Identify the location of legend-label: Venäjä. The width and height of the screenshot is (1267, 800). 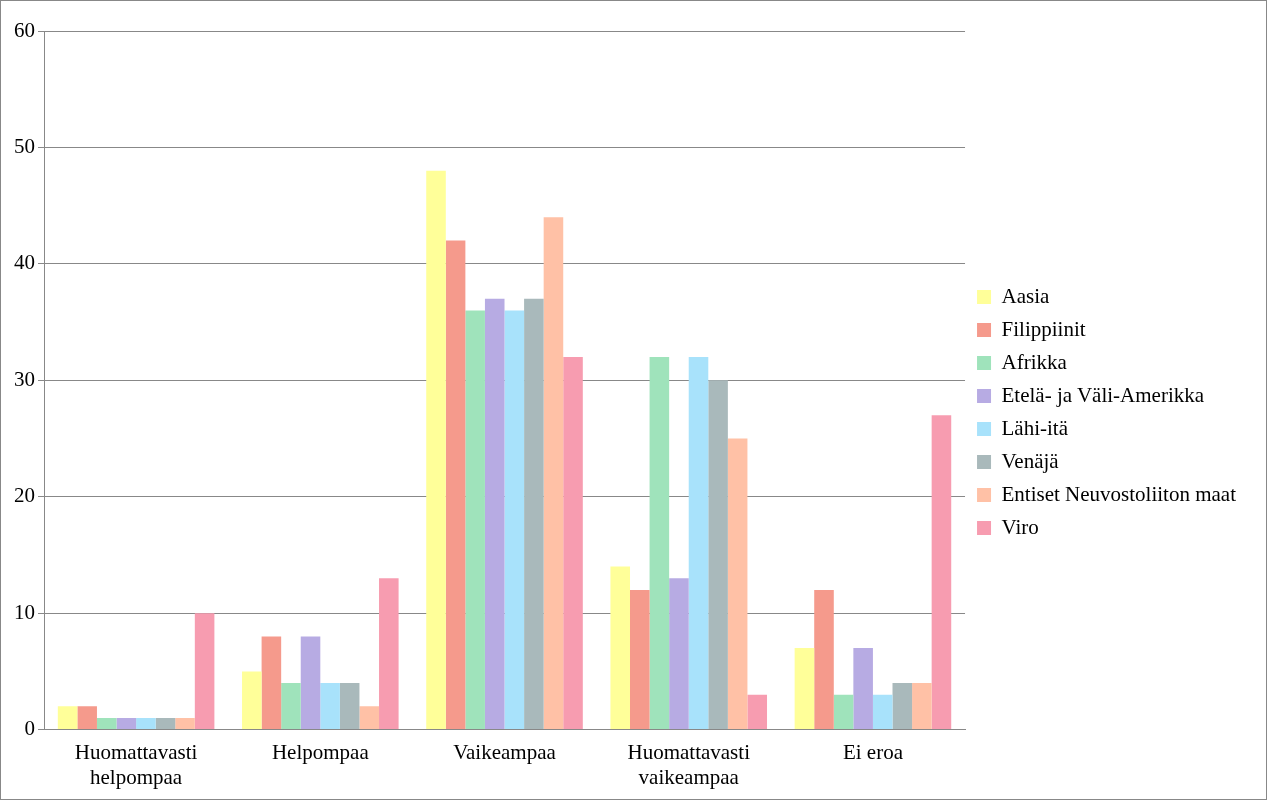
(1030, 460).